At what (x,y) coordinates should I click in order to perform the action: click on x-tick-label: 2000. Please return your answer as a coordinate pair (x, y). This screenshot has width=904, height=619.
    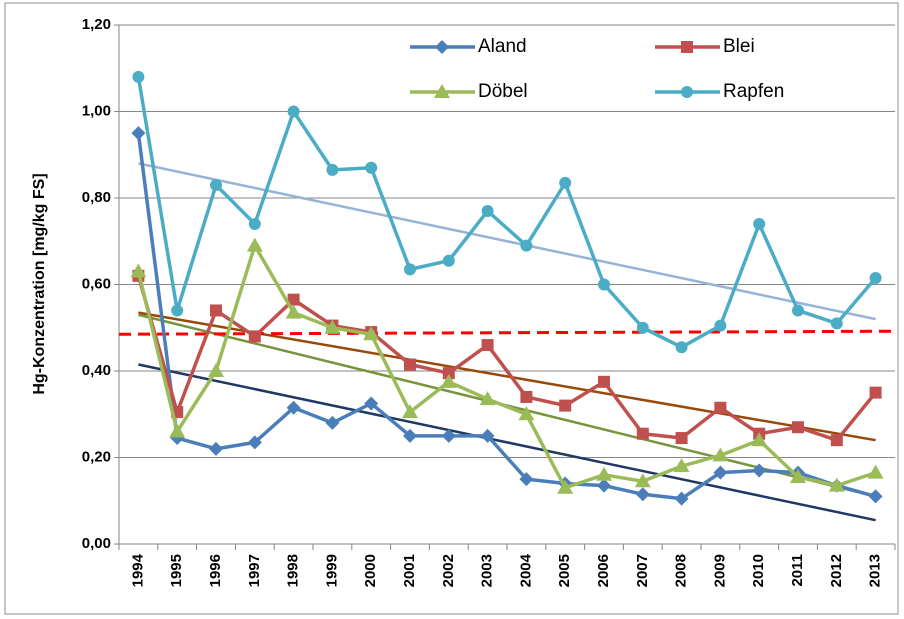
    Looking at the image, I should click on (370, 570).